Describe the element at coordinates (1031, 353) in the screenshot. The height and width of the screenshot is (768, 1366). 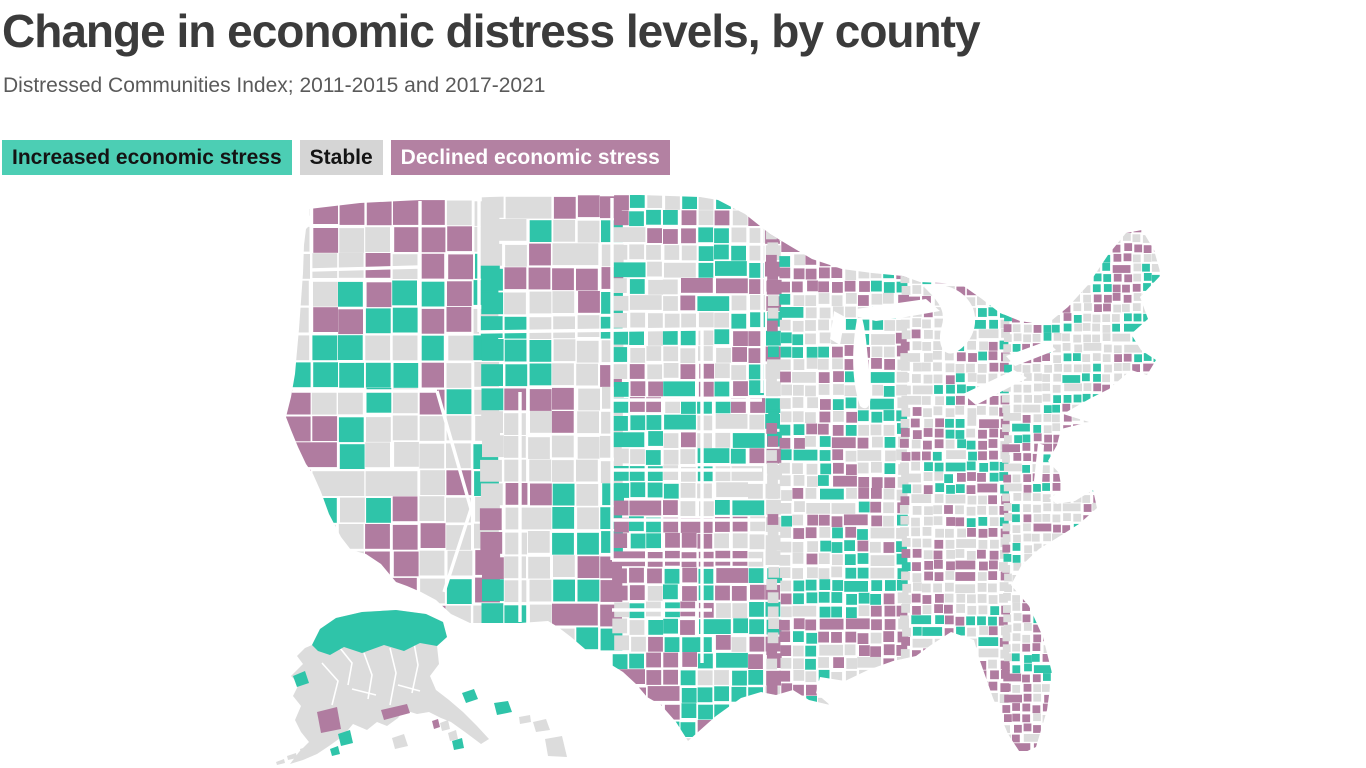
I see `lake-ontario` at that location.